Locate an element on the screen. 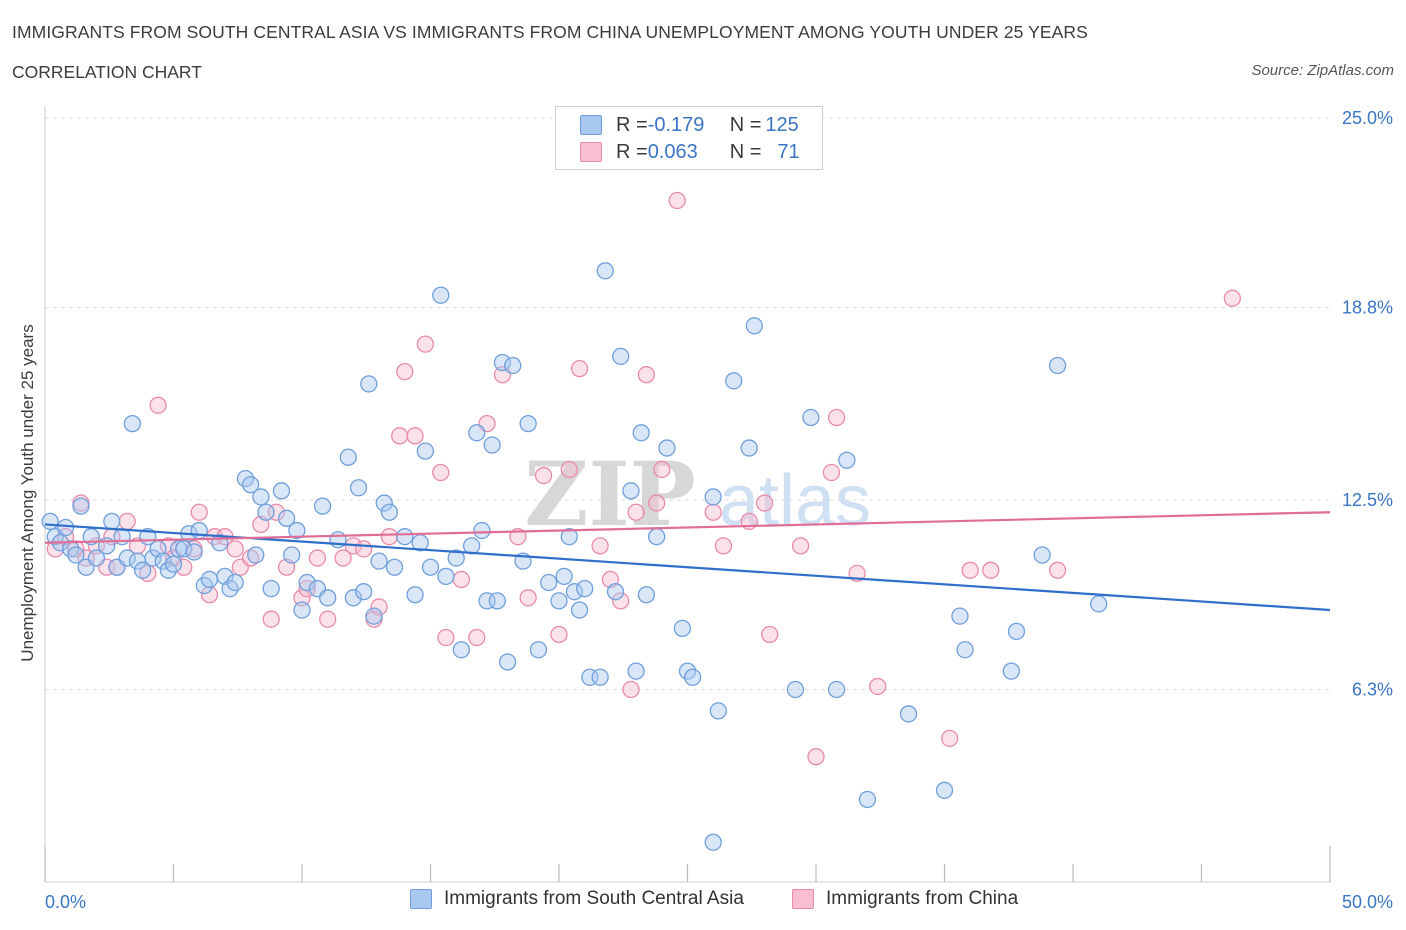  x-tick-labels: 0.0% 50.0% is located at coordinates (719, 902).